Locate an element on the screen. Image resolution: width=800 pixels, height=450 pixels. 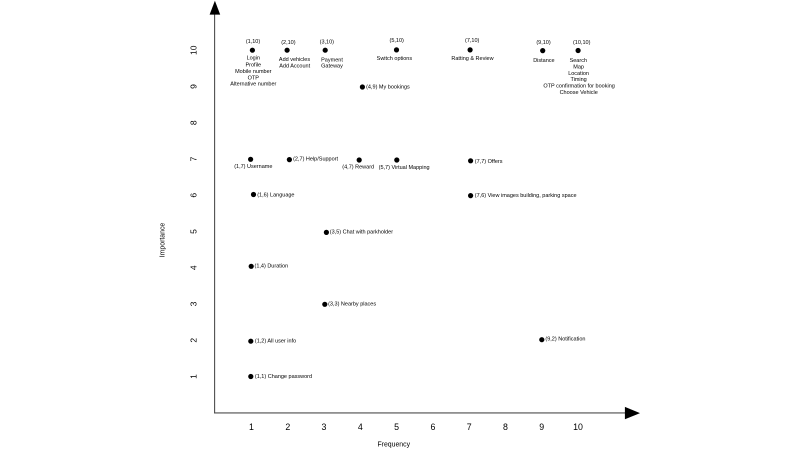
svg-text: Alternative number is located at coordinates (253, 85).